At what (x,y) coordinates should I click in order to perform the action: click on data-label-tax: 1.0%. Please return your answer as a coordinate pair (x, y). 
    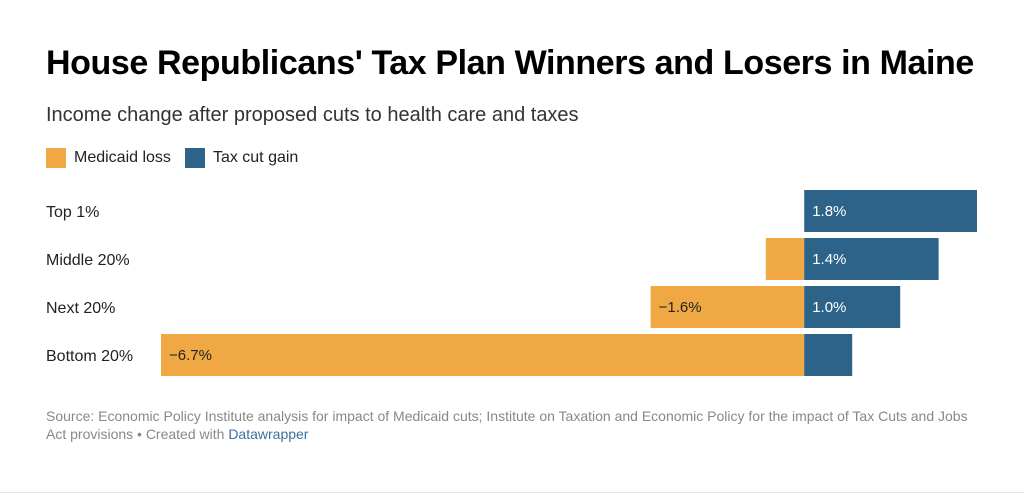
    Looking at the image, I should click on (829, 307).